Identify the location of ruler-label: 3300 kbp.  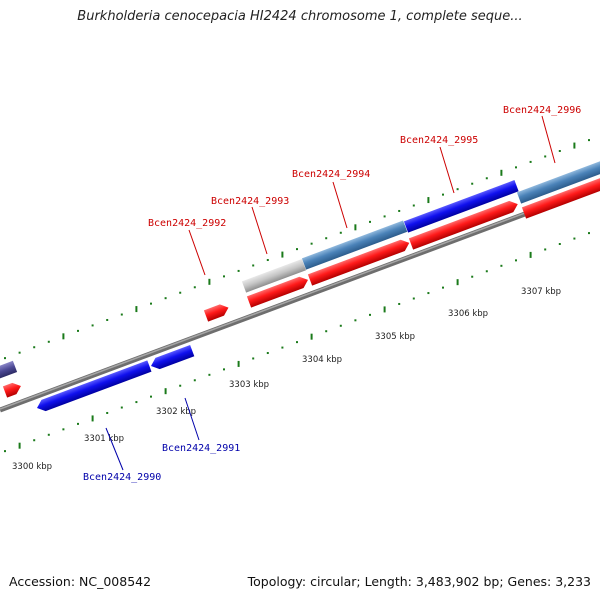
(32, 467).